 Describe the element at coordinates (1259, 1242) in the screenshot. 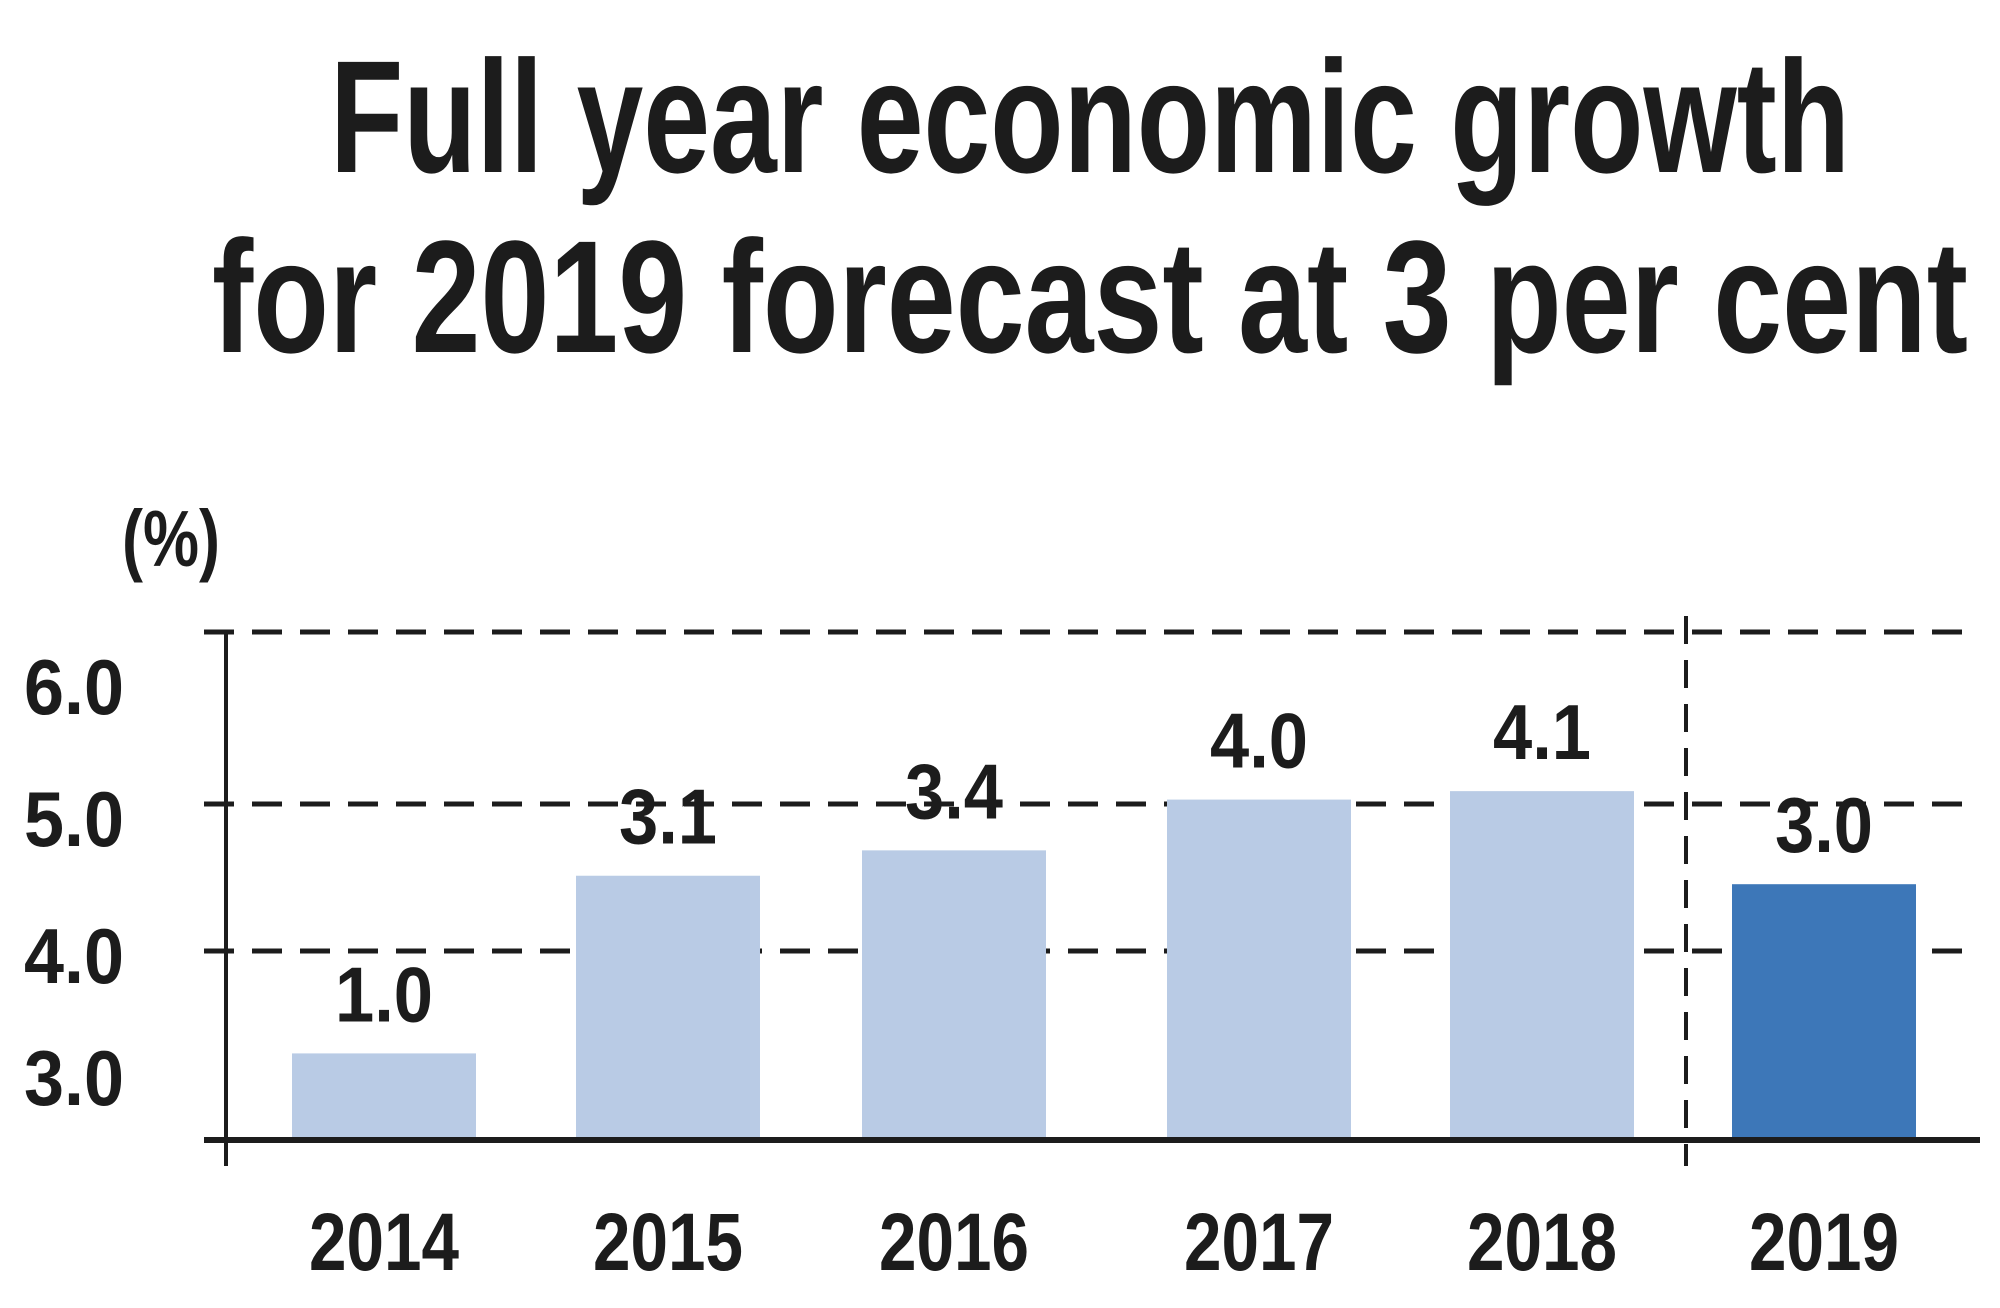

I see `x-tick-label-2017: 2017` at that location.